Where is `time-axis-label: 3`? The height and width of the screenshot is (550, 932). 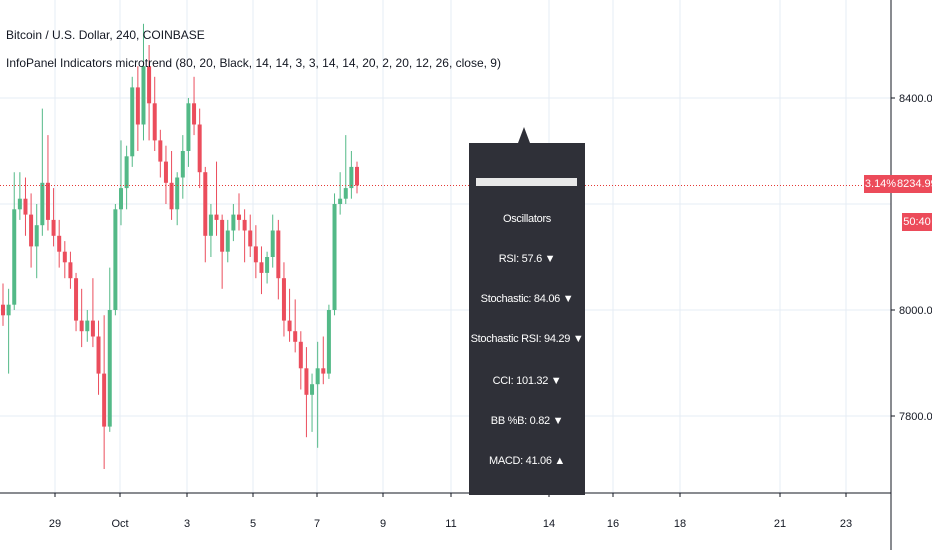
time-axis-label: 3 is located at coordinates (187, 524).